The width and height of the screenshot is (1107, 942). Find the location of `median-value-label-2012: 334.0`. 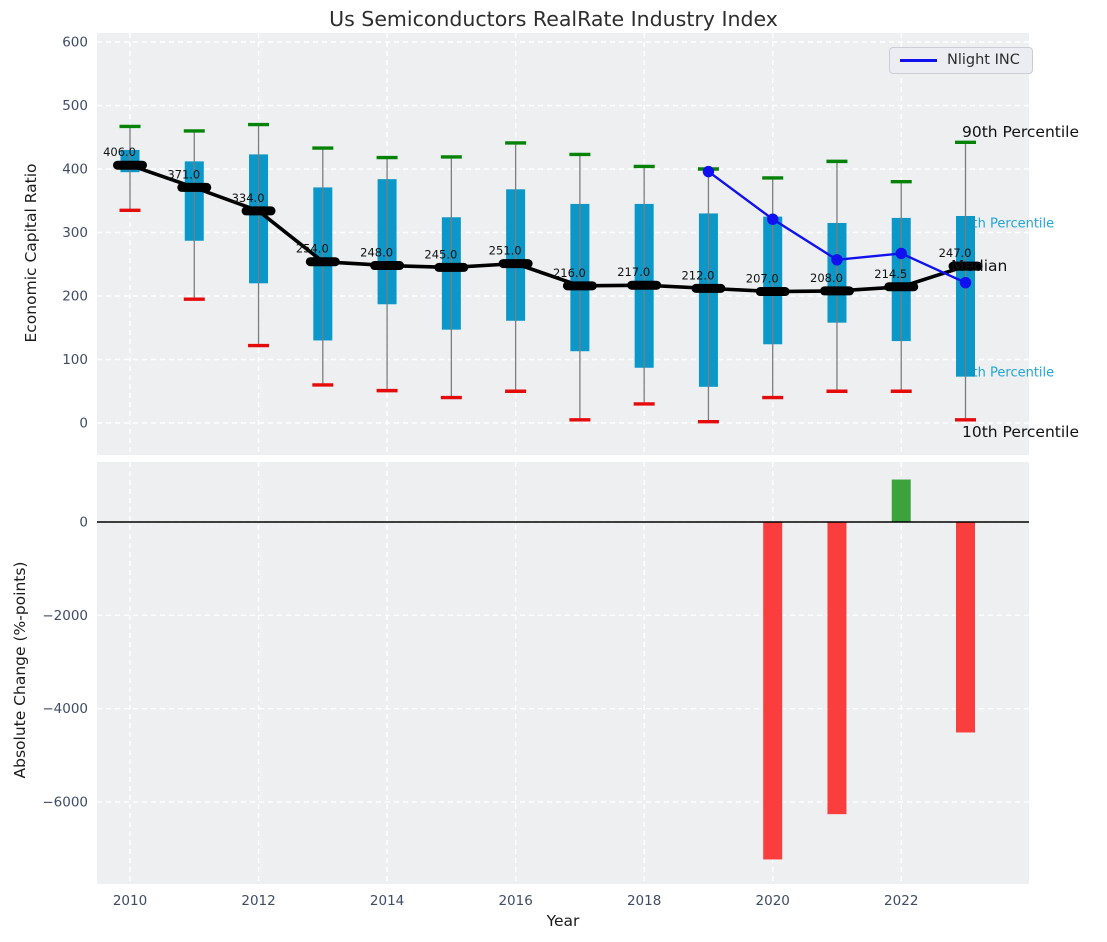

median-value-label-2012: 334.0 is located at coordinates (248, 198).